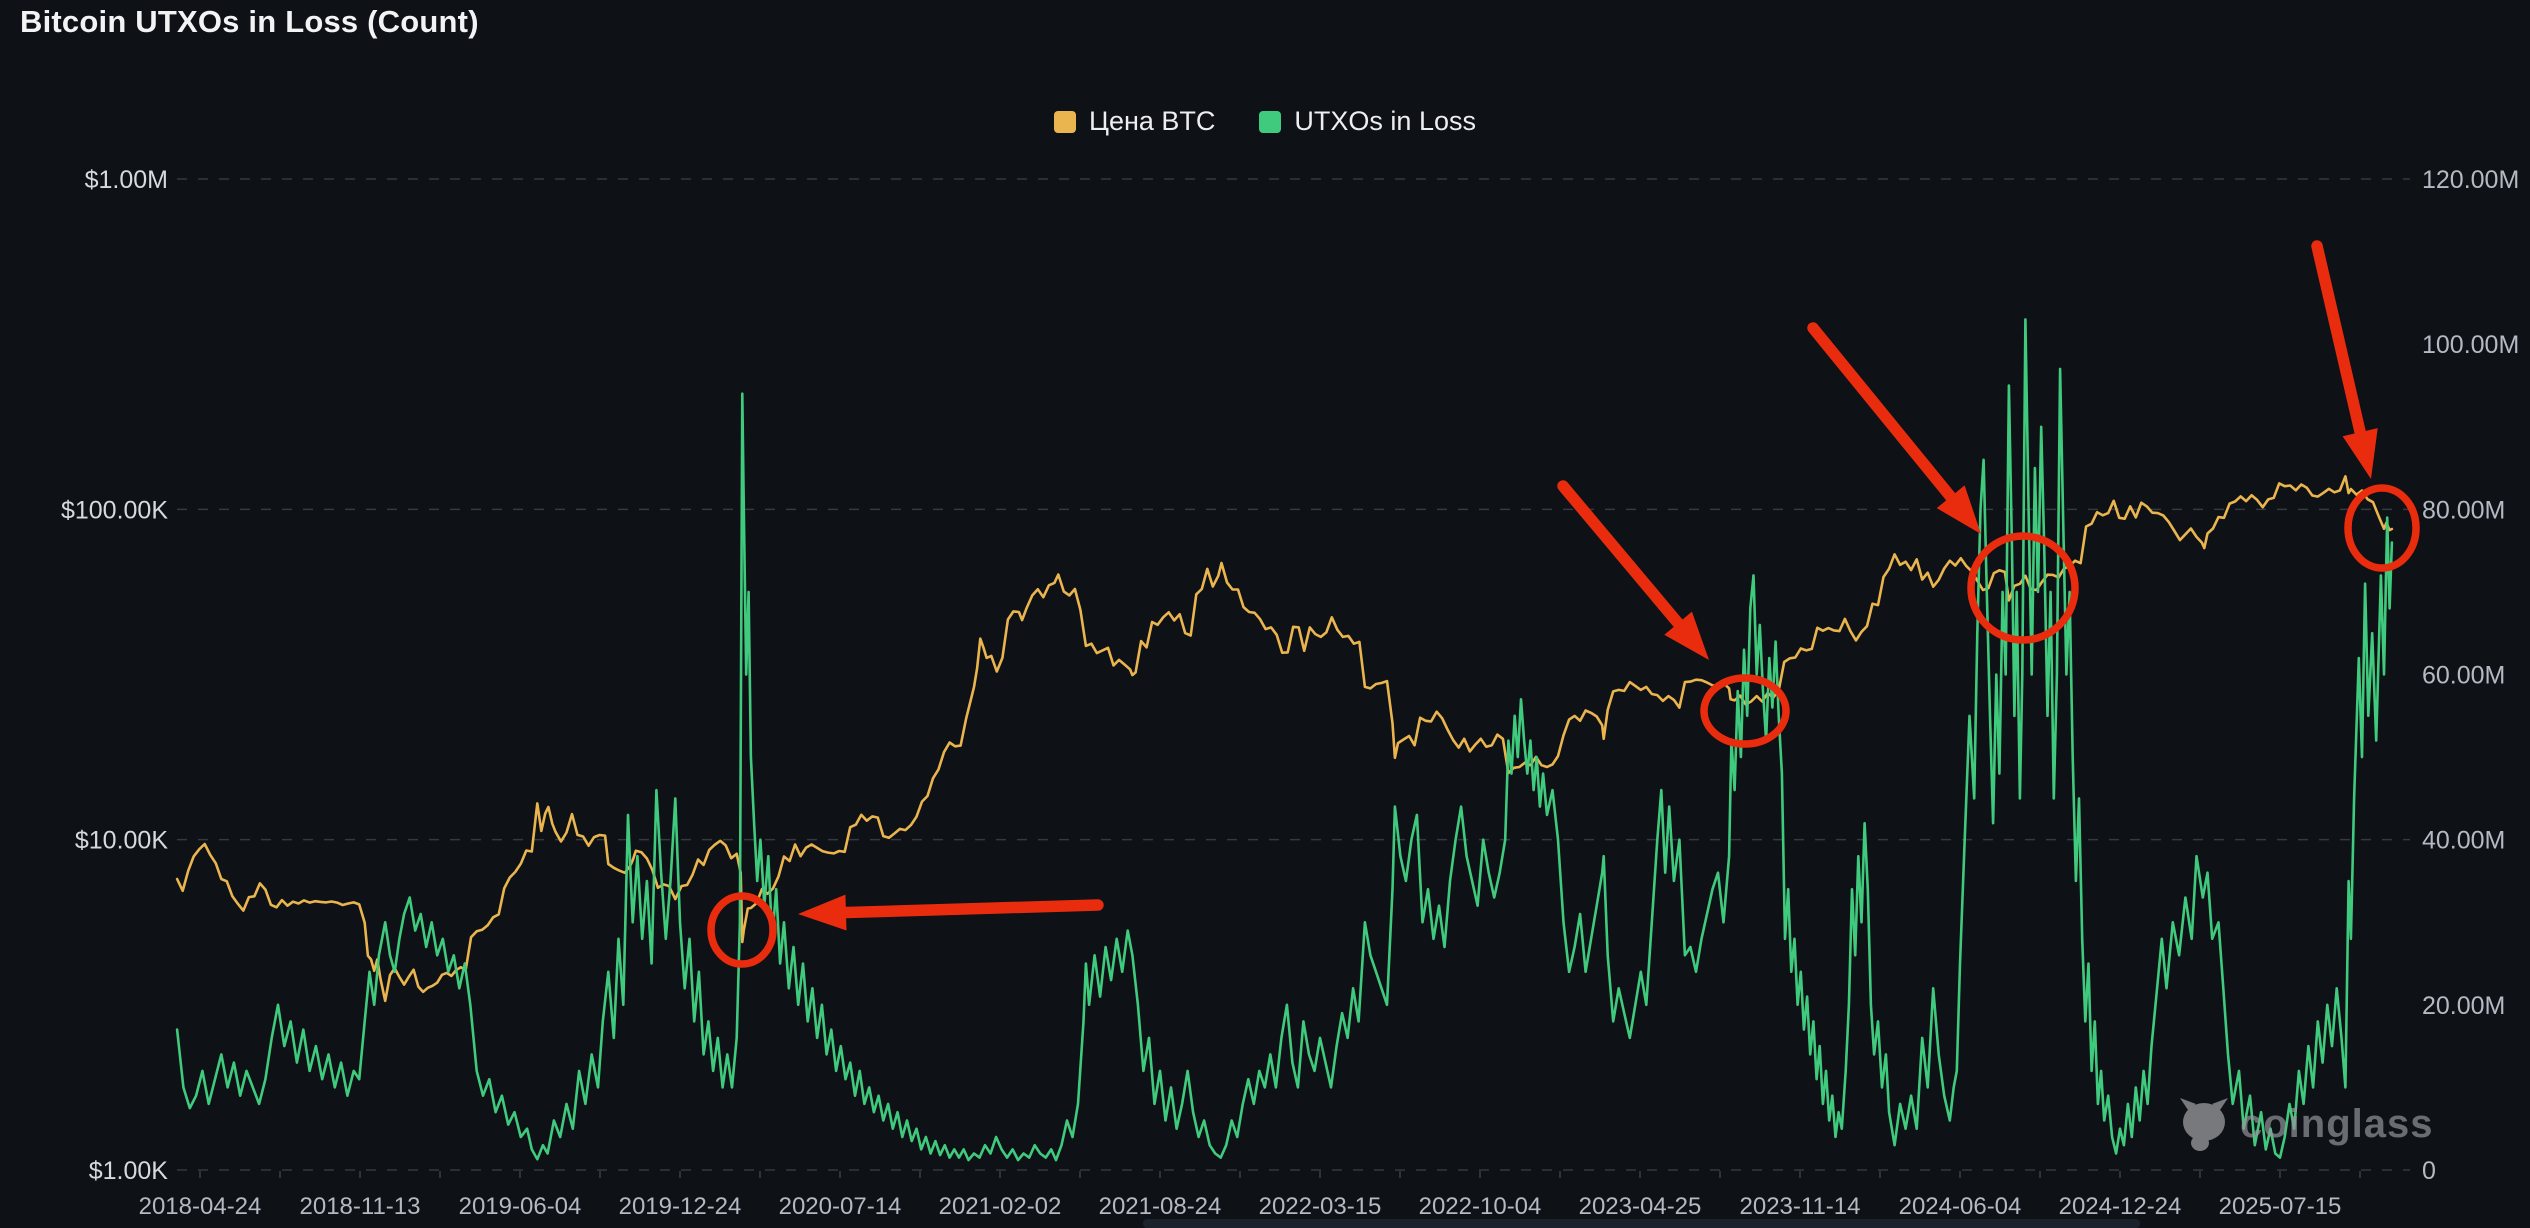 The width and height of the screenshot is (2530, 1228). What do you see at coordinates (2280, 1206) in the screenshot?
I see `x-axis-tick-label: 2025-07-15` at bounding box center [2280, 1206].